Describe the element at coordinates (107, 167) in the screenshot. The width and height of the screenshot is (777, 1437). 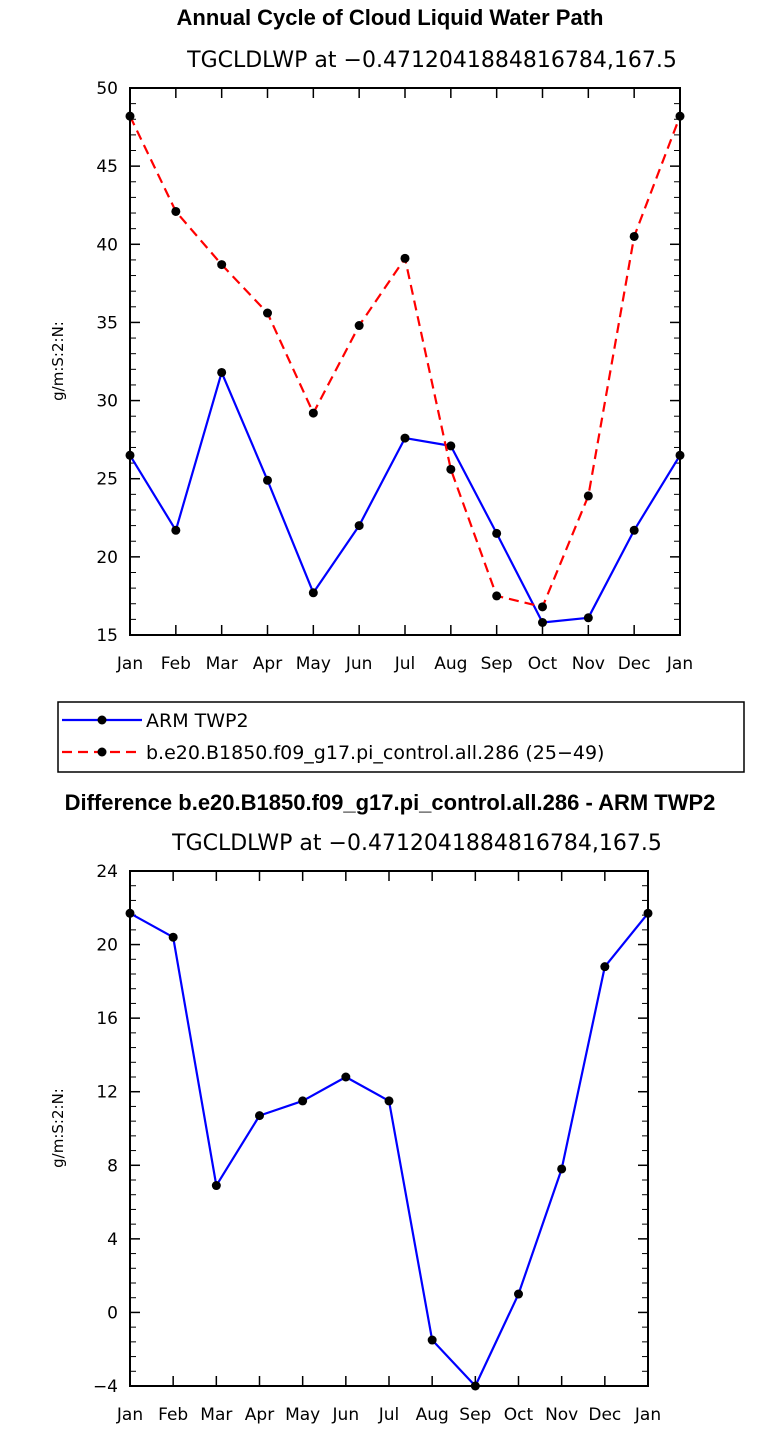
I see `chart1-ytick-label: 45` at that location.